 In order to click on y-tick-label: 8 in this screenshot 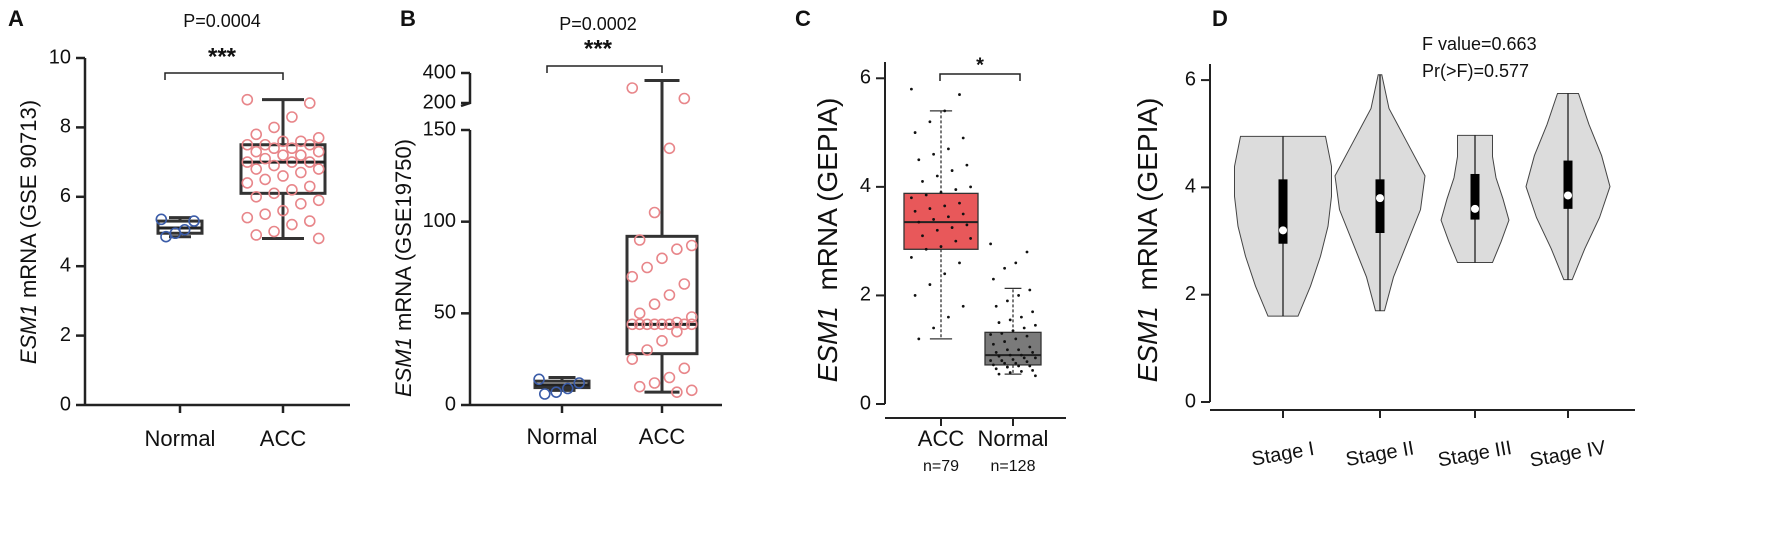, I will do `click(65, 127)`.